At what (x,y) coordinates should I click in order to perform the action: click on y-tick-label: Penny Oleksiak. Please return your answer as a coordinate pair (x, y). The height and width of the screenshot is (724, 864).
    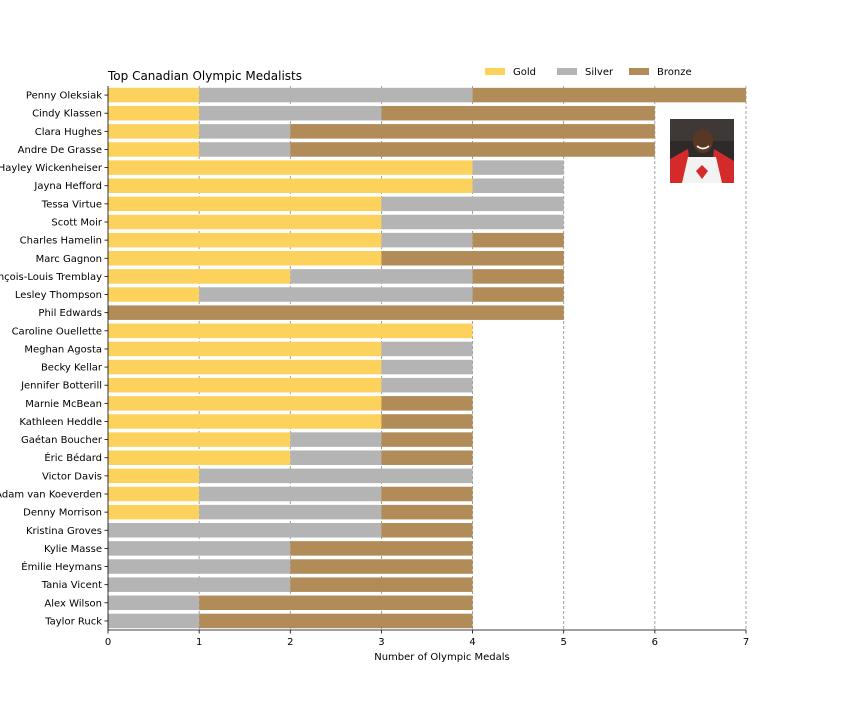
    Looking at the image, I should click on (64, 96).